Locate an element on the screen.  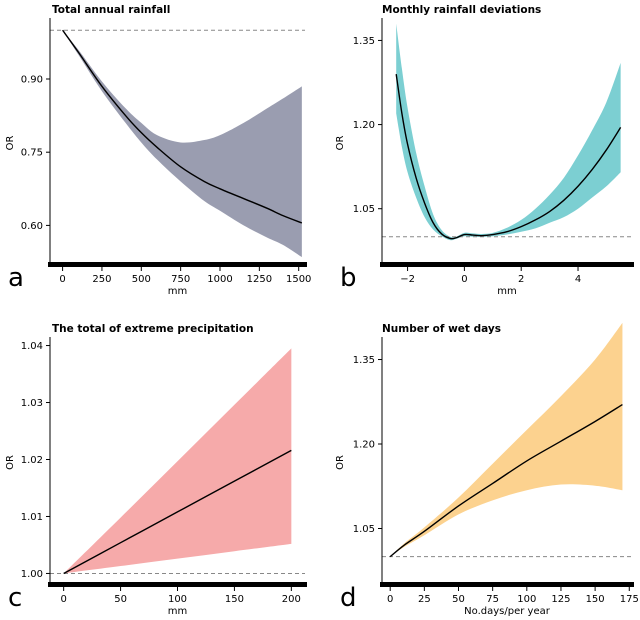
x-axis-label: No.days/per year is located at coordinates (507, 611).